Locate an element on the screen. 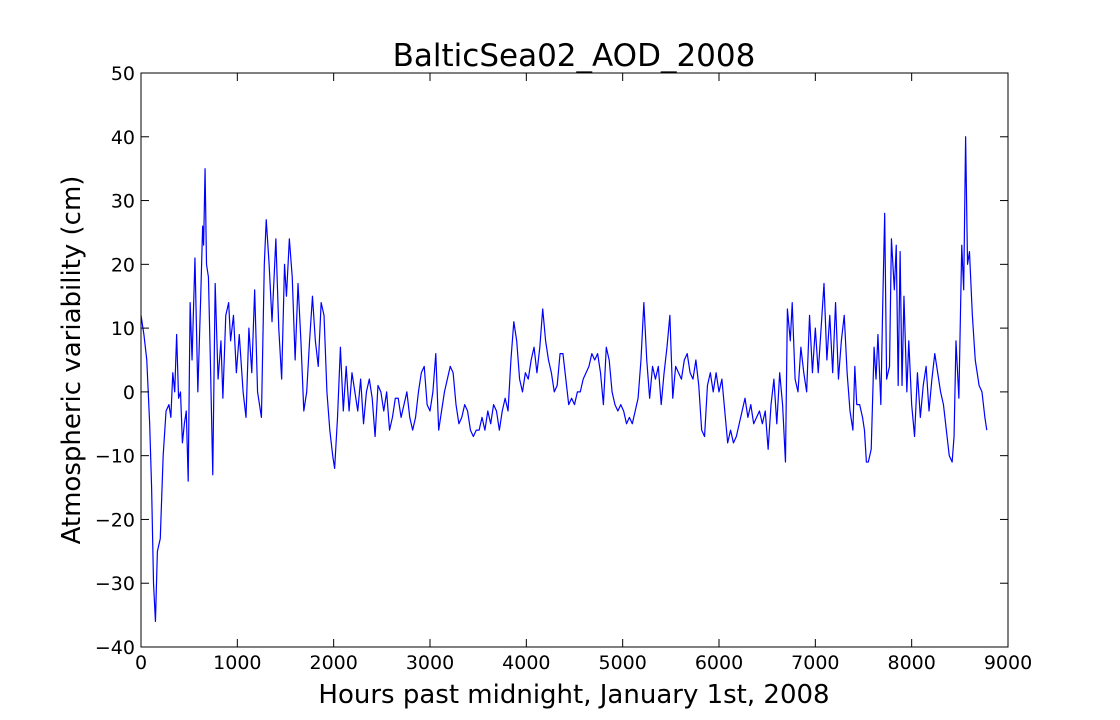 The width and height of the screenshot is (1120, 720). x-tick-label: 2000 is located at coordinates (333, 663).